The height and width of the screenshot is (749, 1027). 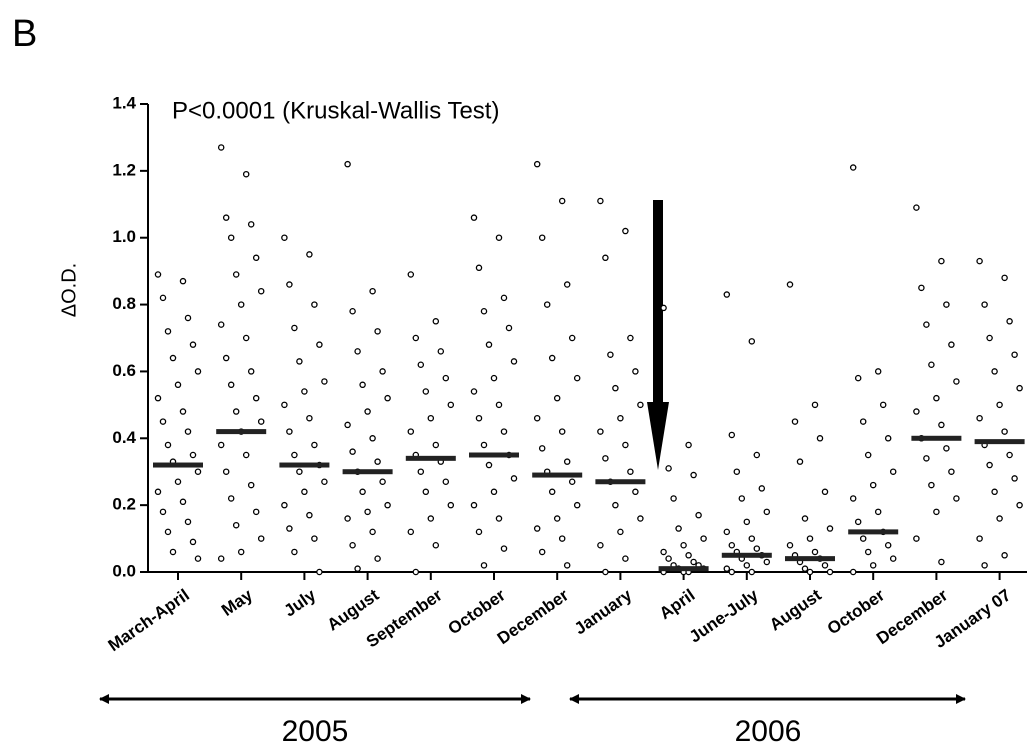 I want to click on y-tick-label: 1.2, so click(x=124, y=169).